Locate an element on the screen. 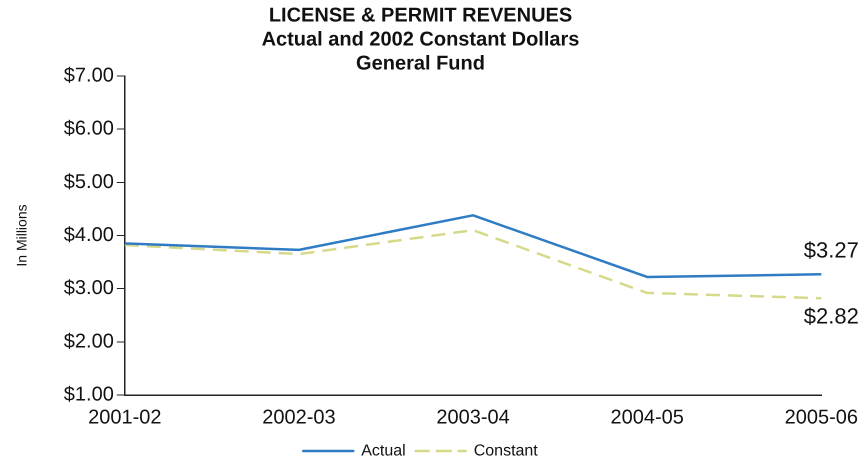 The height and width of the screenshot is (469, 861). text: LICENSE & PERMIT REVENUES is located at coordinates (420, 15).